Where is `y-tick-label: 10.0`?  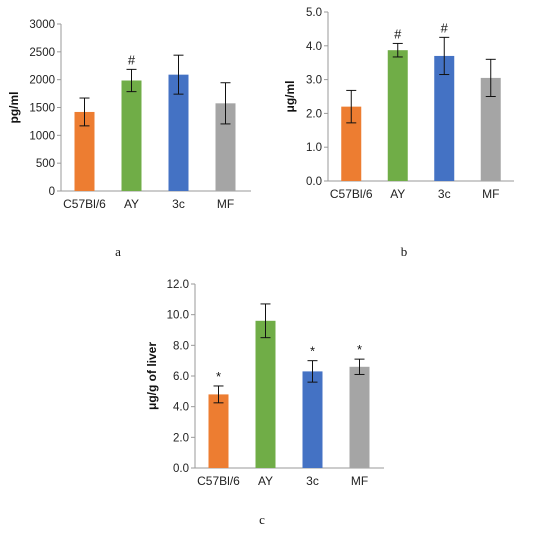
y-tick-label: 10.0 is located at coordinates (178, 316).